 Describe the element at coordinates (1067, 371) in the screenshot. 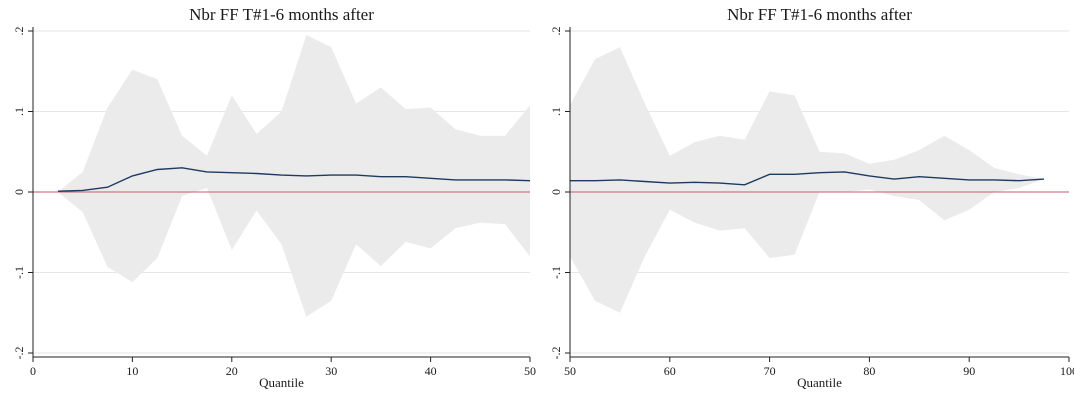

I see `x-tick-label: 100` at that location.